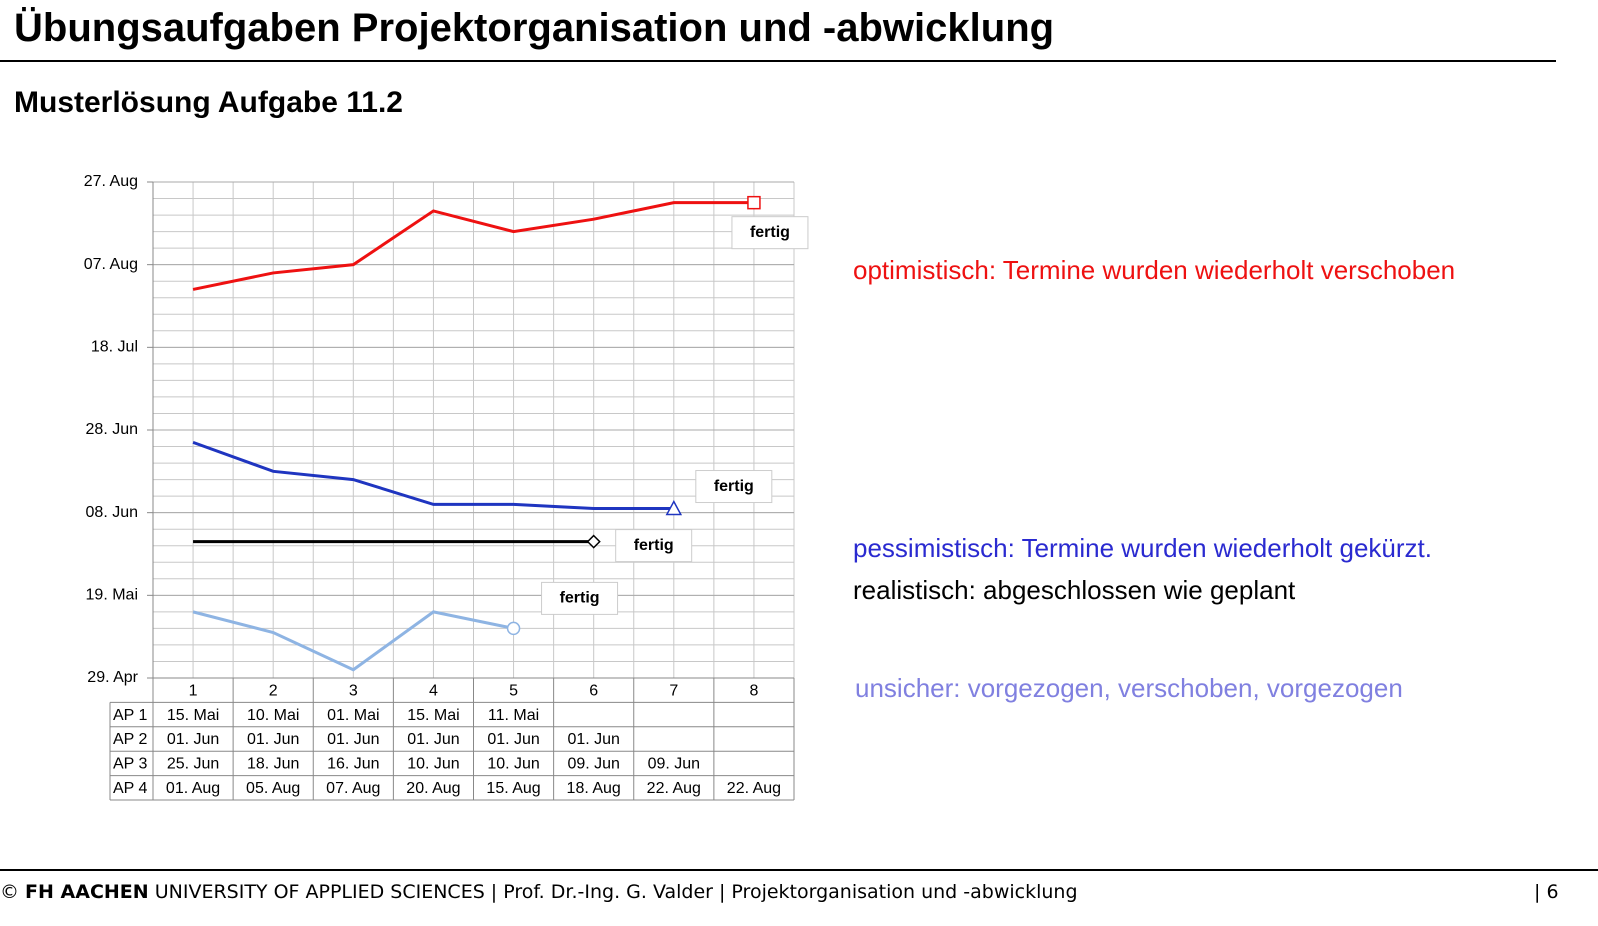 This screenshot has width=1598, height=926. What do you see at coordinates (273, 764) in the screenshot?
I see `table-cell: 18. Jun` at bounding box center [273, 764].